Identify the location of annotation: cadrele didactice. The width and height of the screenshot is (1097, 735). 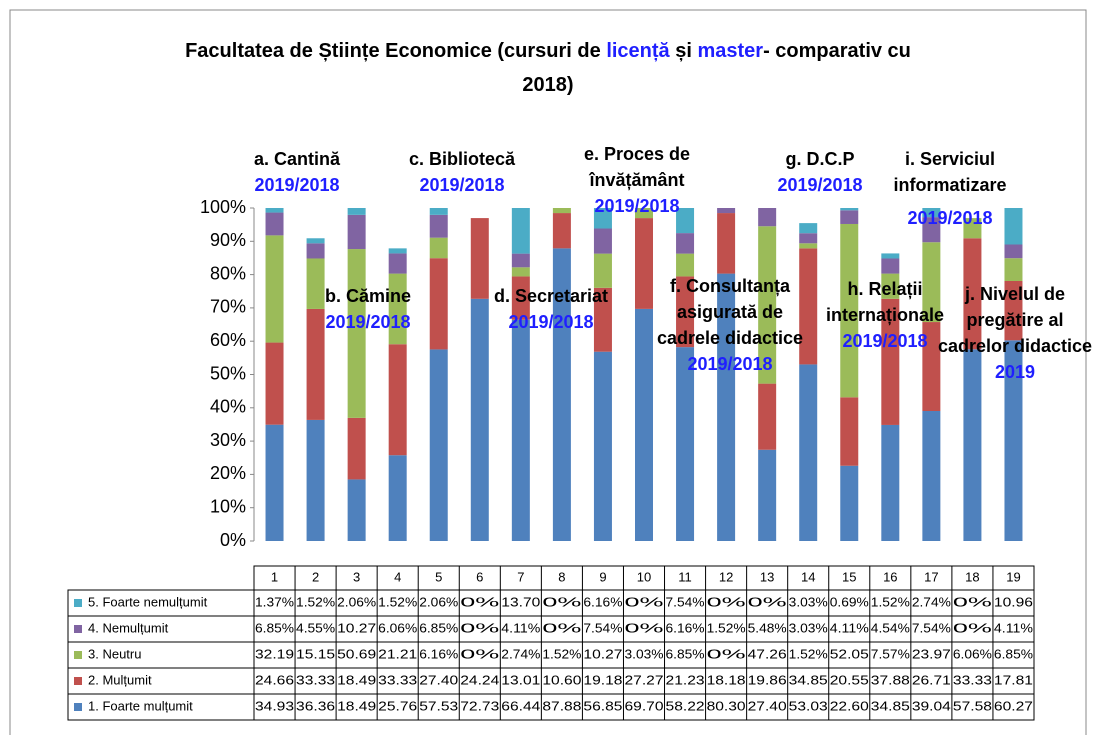
(730, 338).